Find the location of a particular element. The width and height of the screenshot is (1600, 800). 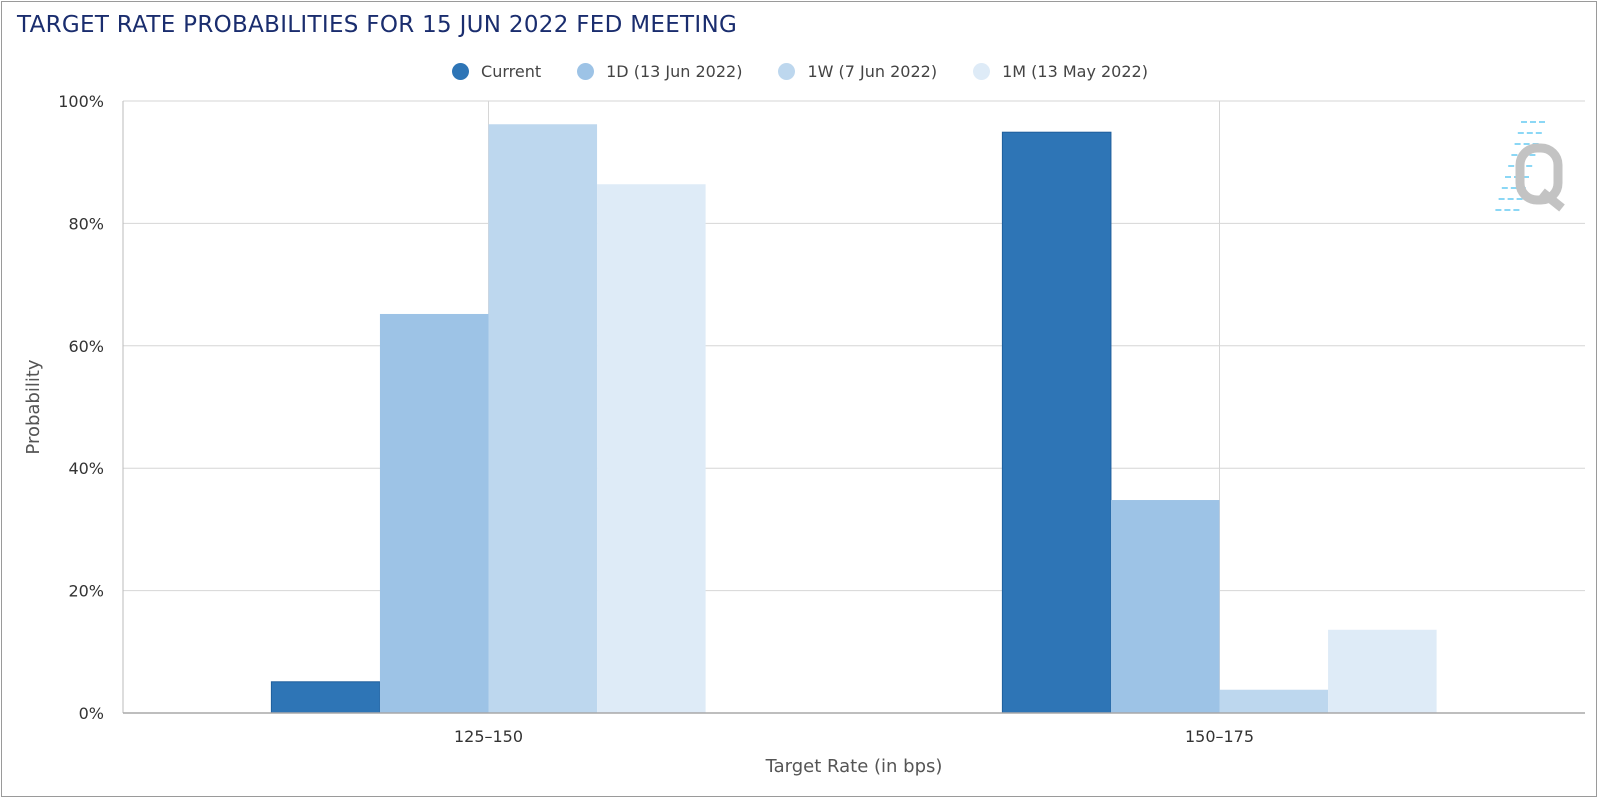

legend-item-1m: 1M (13 May 2022) is located at coordinates (1060, 71).